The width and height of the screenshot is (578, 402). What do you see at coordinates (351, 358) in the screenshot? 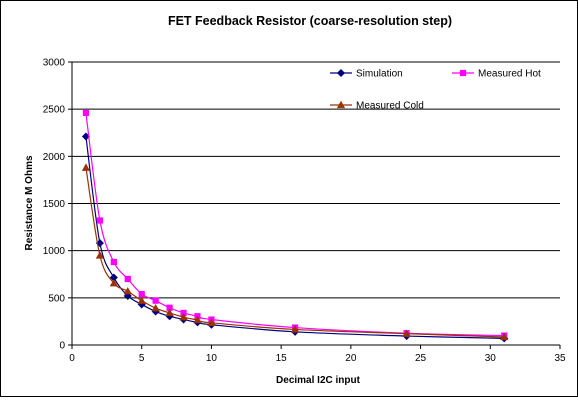
I see `x-tick-label: 20` at bounding box center [351, 358].